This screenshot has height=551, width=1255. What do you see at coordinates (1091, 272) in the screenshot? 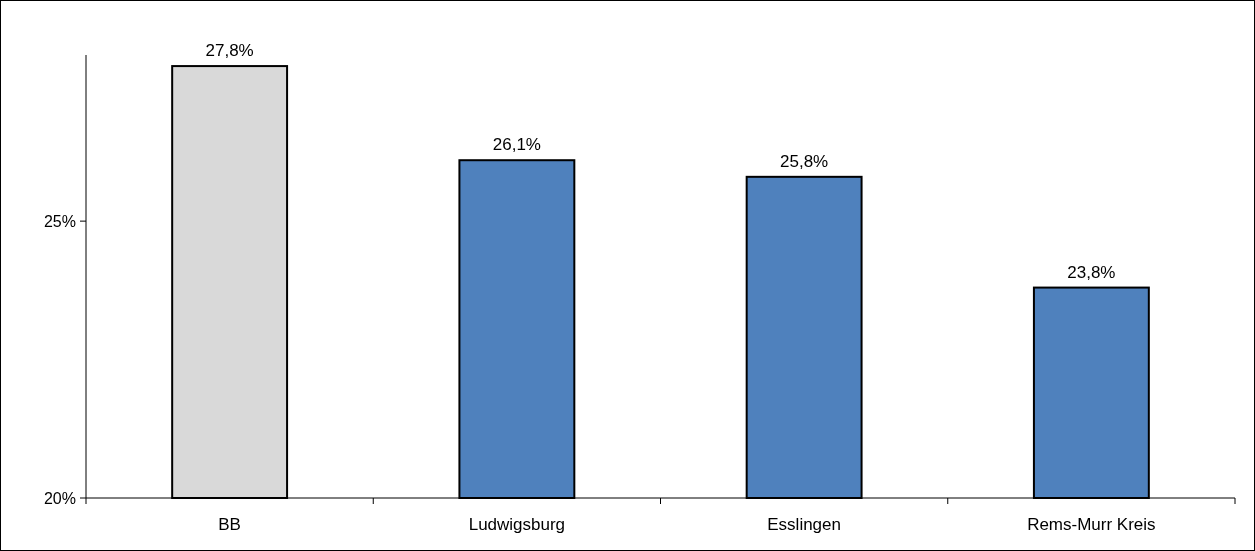
I see `data-label: 23,8%` at bounding box center [1091, 272].